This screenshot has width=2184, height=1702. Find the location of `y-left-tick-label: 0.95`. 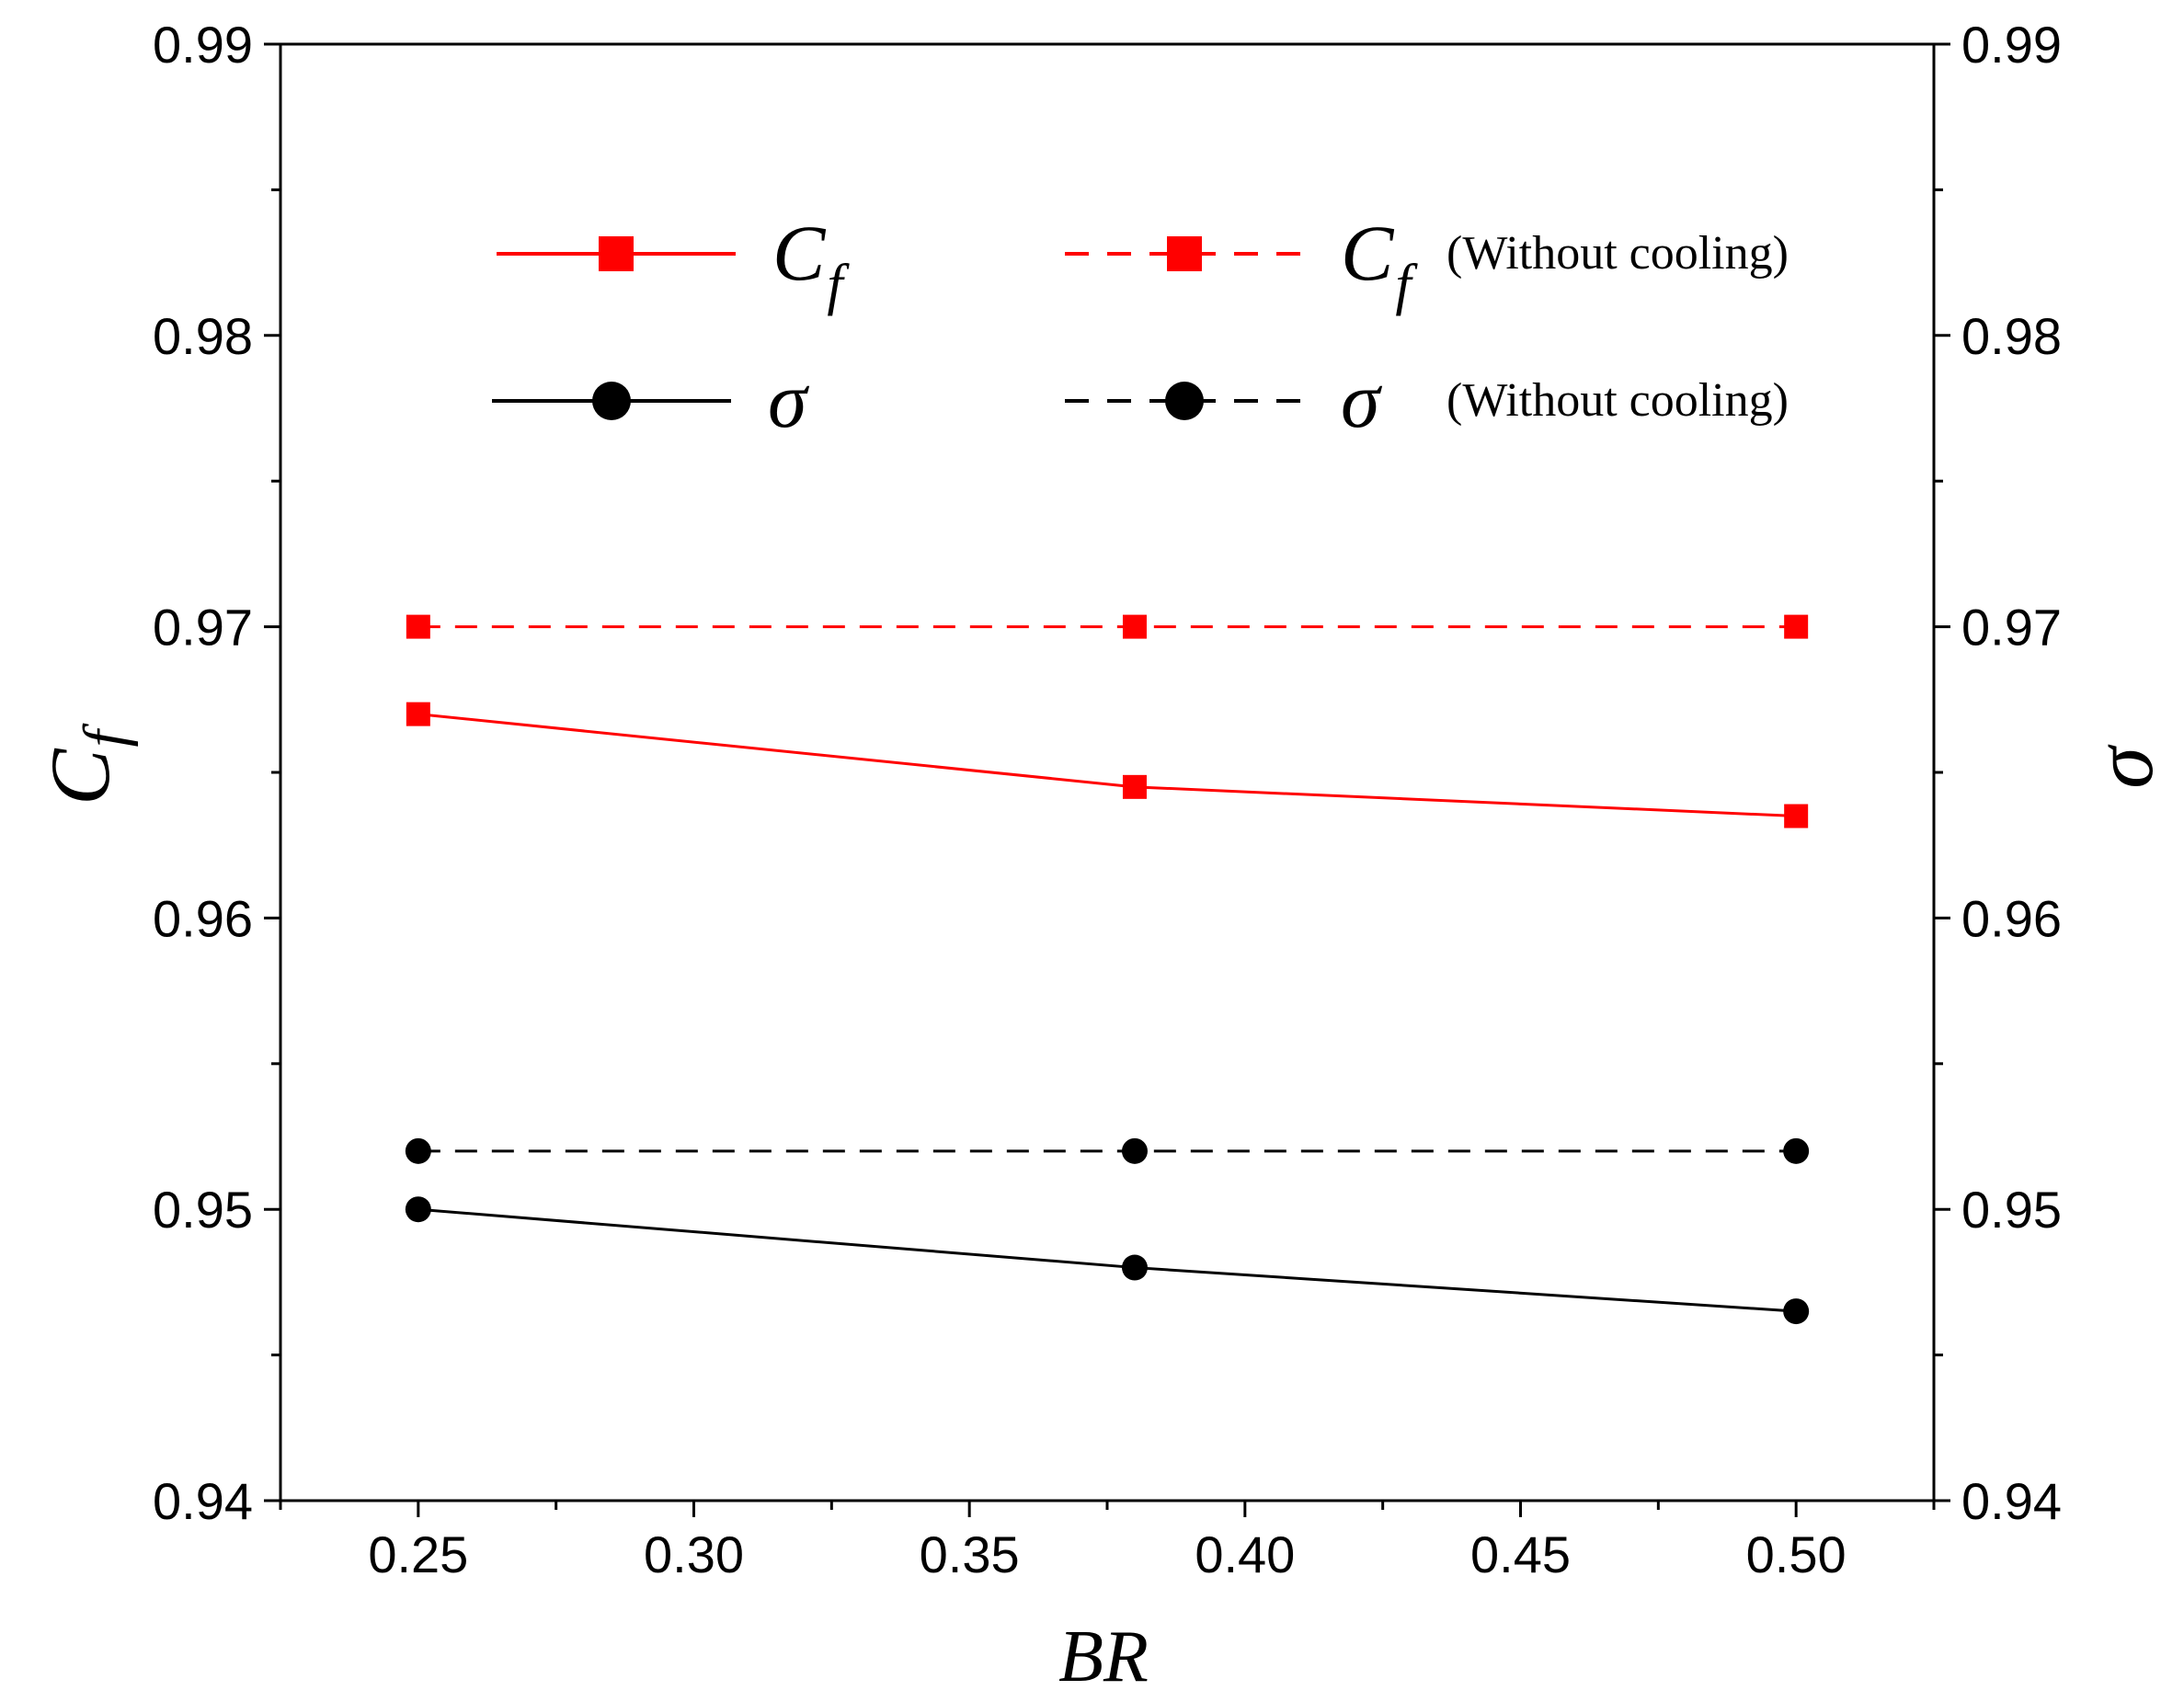

y-left-tick-label: 0.95 is located at coordinates (203, 1210).